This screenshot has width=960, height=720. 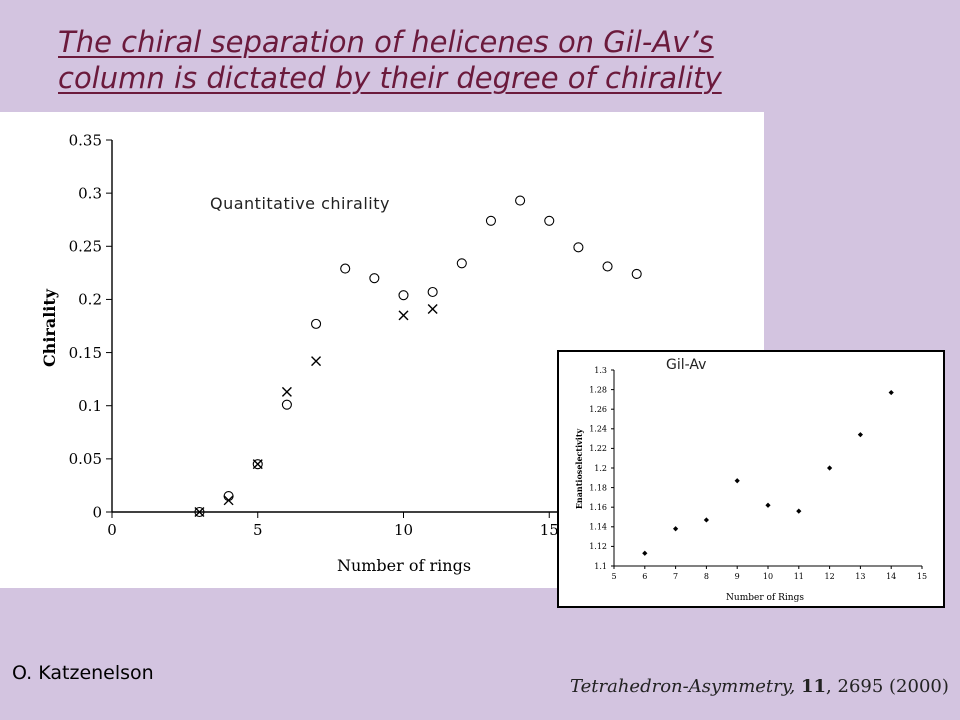 I want to click on gil-av-annotation: Gil-Av, so click(x=686, y=365).